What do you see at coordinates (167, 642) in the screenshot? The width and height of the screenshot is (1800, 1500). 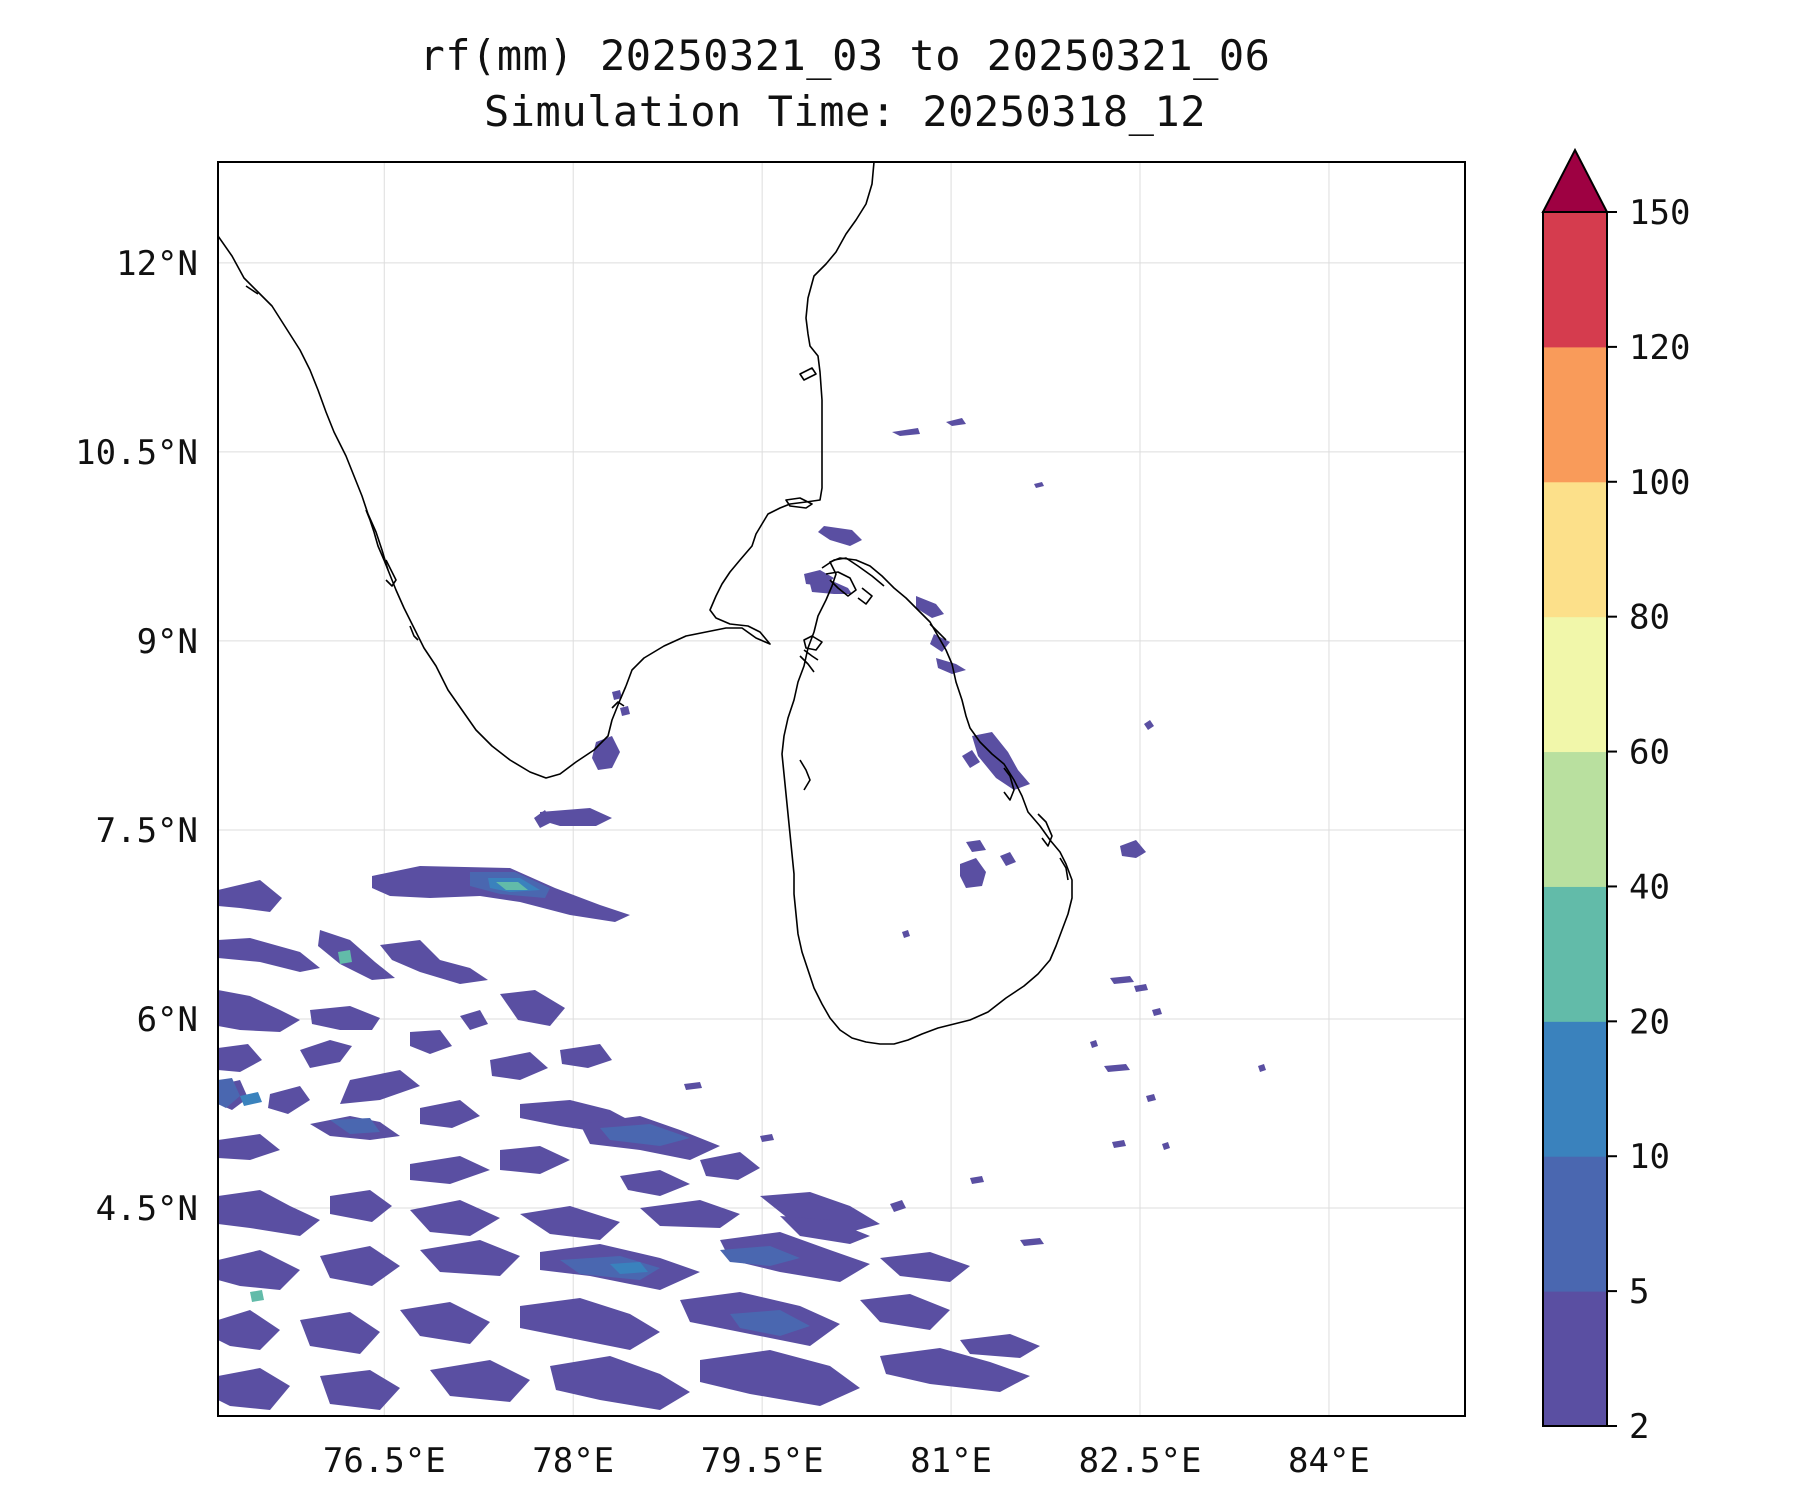 I see `lat-tick-label: 9°N` at bounding box center [167, 642].